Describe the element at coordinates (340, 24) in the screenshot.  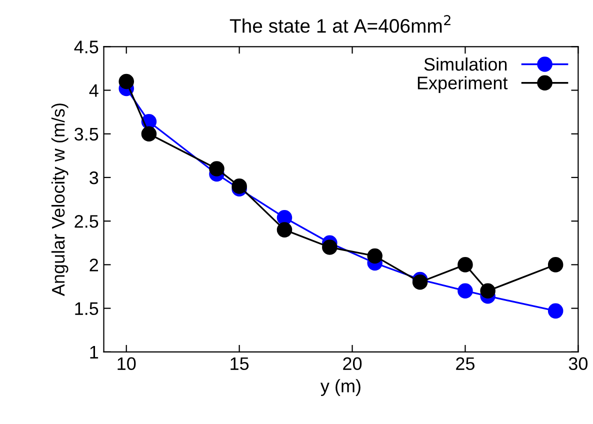
I see `chart-title: The state 1 at A=406mm$^{2}$` at that location.